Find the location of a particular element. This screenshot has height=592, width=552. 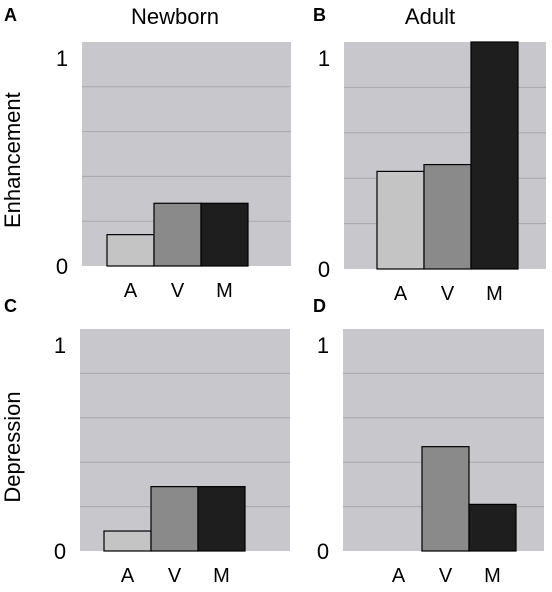

bar-b-a is located at coordinates (400, 220).